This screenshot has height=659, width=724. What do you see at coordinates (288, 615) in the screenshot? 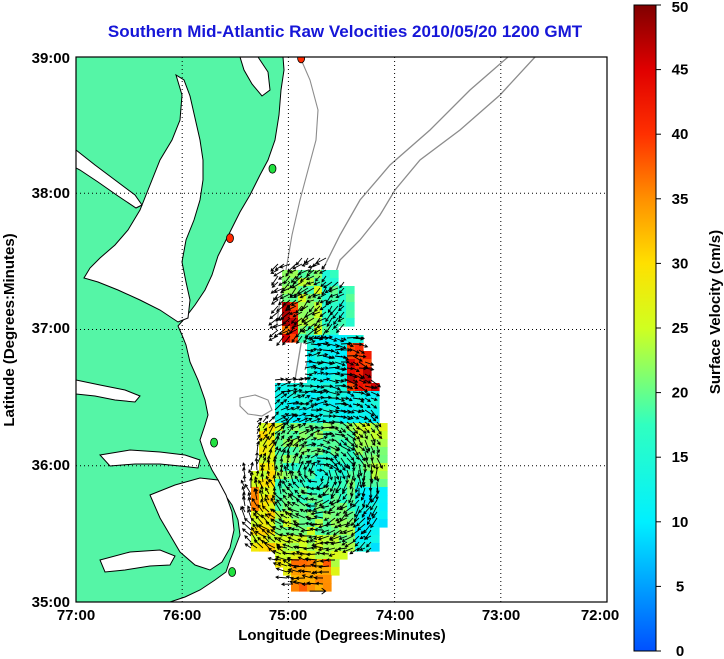
I see `x-tick-label: 75:00` at bounding box center [288, 615].